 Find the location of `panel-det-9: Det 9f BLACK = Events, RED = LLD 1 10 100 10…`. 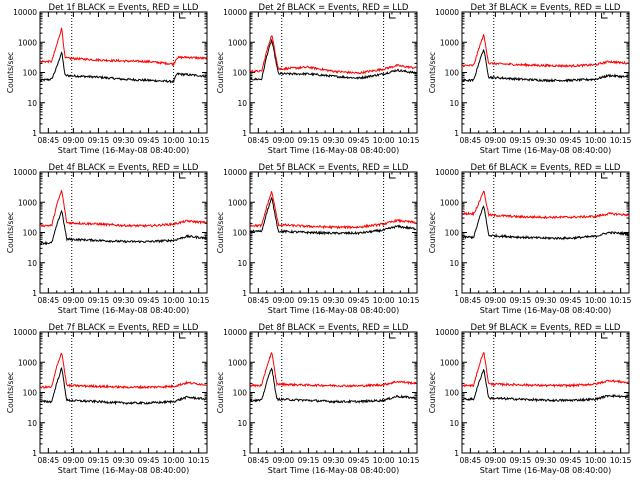

panel-det-9: Det 9f BLACK = Events, RED = LLD 1 10 100 10… is located at coordinates (530, 399).